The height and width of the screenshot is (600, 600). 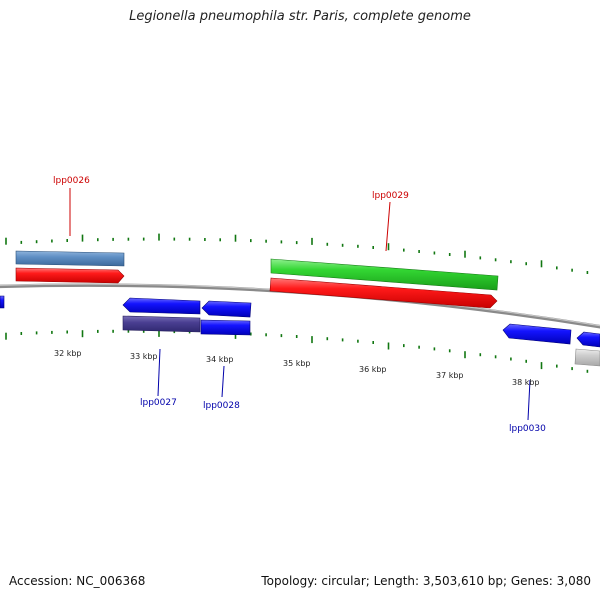 I want to click on gene-label-lpp0030: lpp0030, so click(x=527, y=429).